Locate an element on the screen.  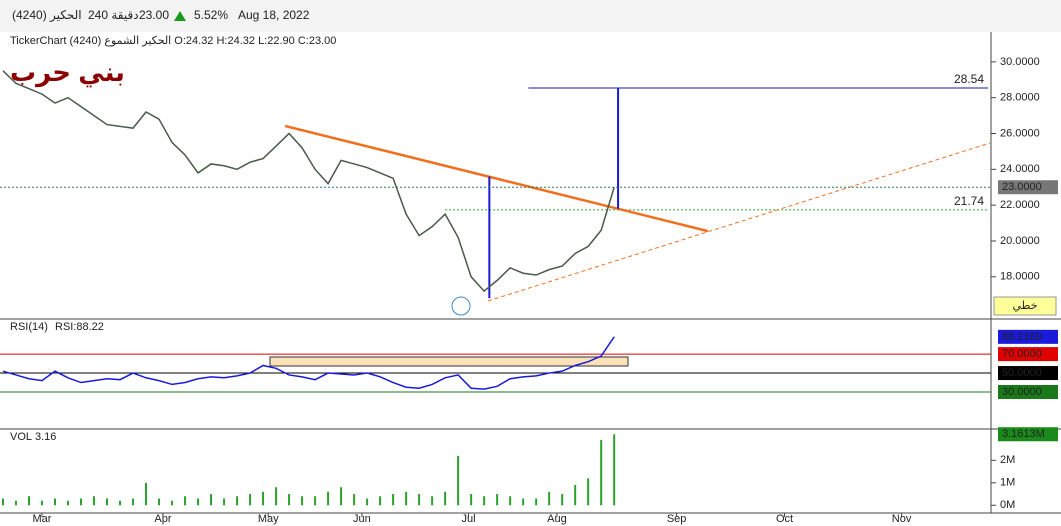
panel-title: VOL is located at coordinates (21, 437).